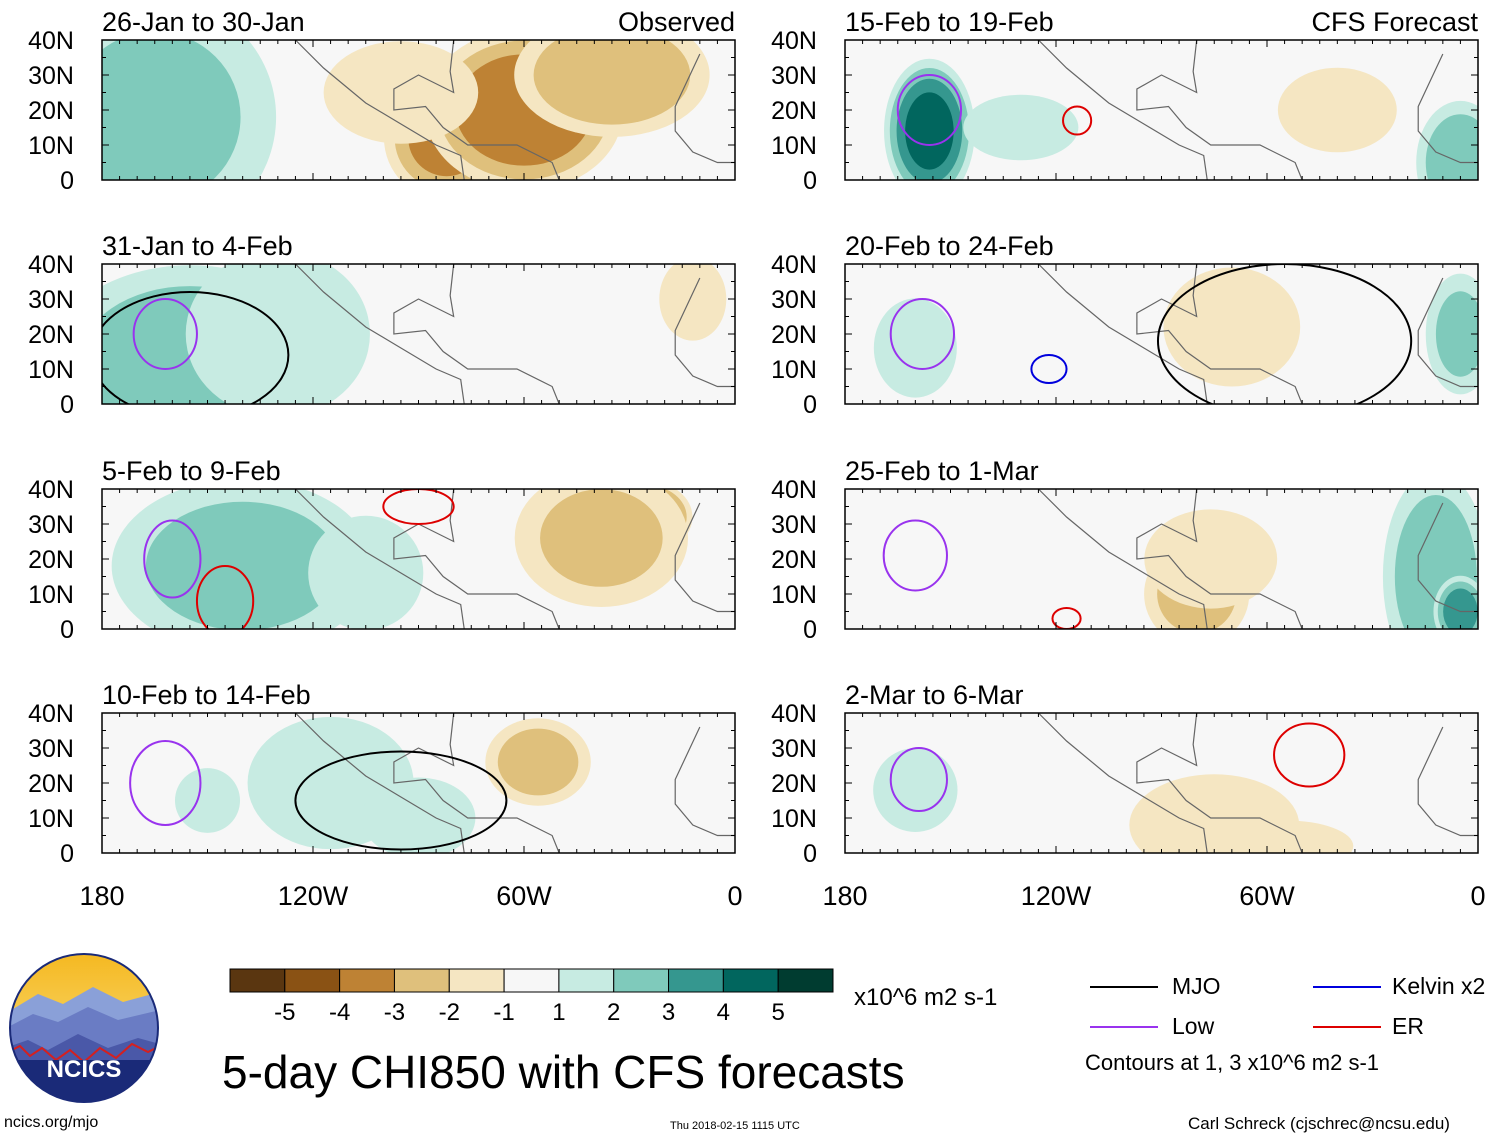 The height and width of the screenshot is (1141, 1510). Describe the element at coordinates (339, 1012) in the screenshot. I see `colorbar-tick-label: -4` at that location.